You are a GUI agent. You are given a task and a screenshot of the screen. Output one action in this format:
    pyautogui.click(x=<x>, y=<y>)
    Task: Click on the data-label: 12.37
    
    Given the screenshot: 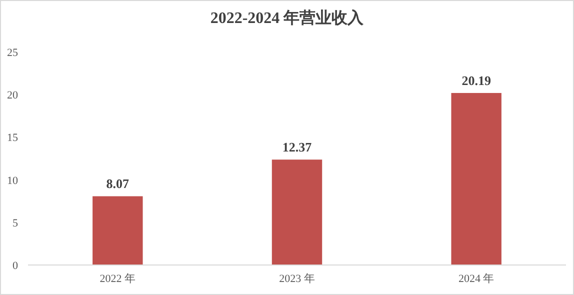 What is the action you would take?
    pyautogui.click(x=297, y=147)
    